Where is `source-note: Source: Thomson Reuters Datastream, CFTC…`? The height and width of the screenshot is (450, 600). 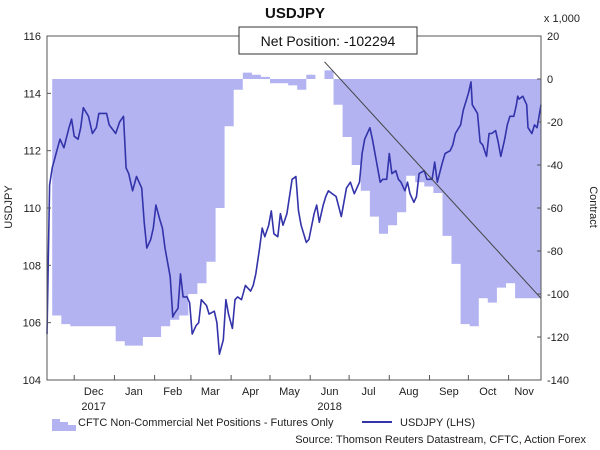 source-note: Source: Thomson Reuters Datastream, CFTC… is located at coordinates (440, 440).